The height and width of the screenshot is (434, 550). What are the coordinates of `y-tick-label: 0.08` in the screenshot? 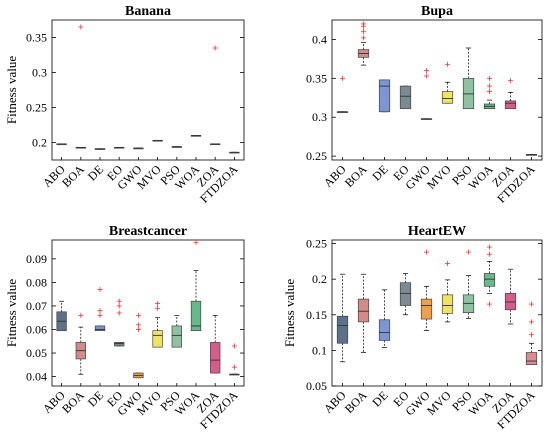 It's located at (36, 282).